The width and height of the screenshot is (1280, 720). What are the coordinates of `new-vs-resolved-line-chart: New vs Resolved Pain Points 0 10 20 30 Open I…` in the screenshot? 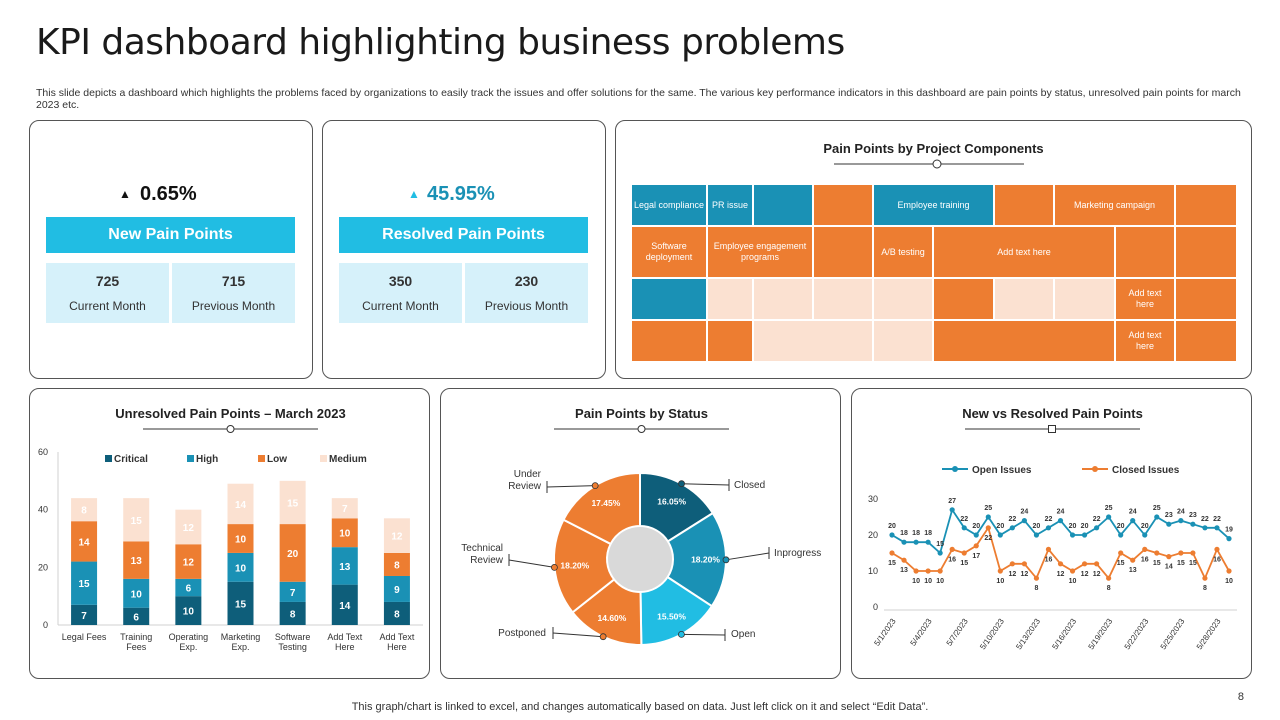 It's located at (1052, 529).